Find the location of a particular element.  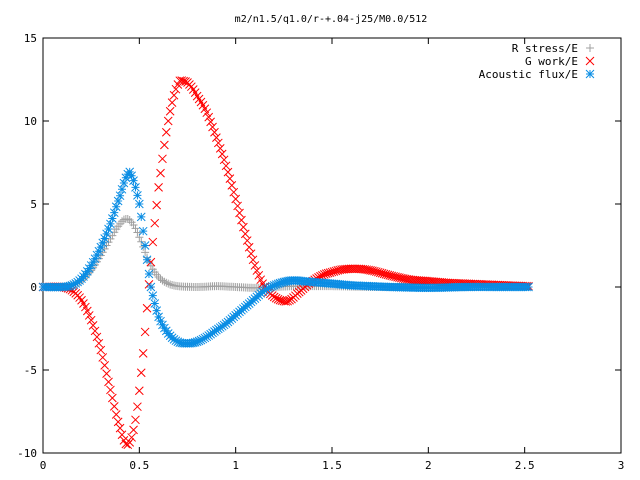

y-tick-label: -5 is located at coordinates (30, 370).